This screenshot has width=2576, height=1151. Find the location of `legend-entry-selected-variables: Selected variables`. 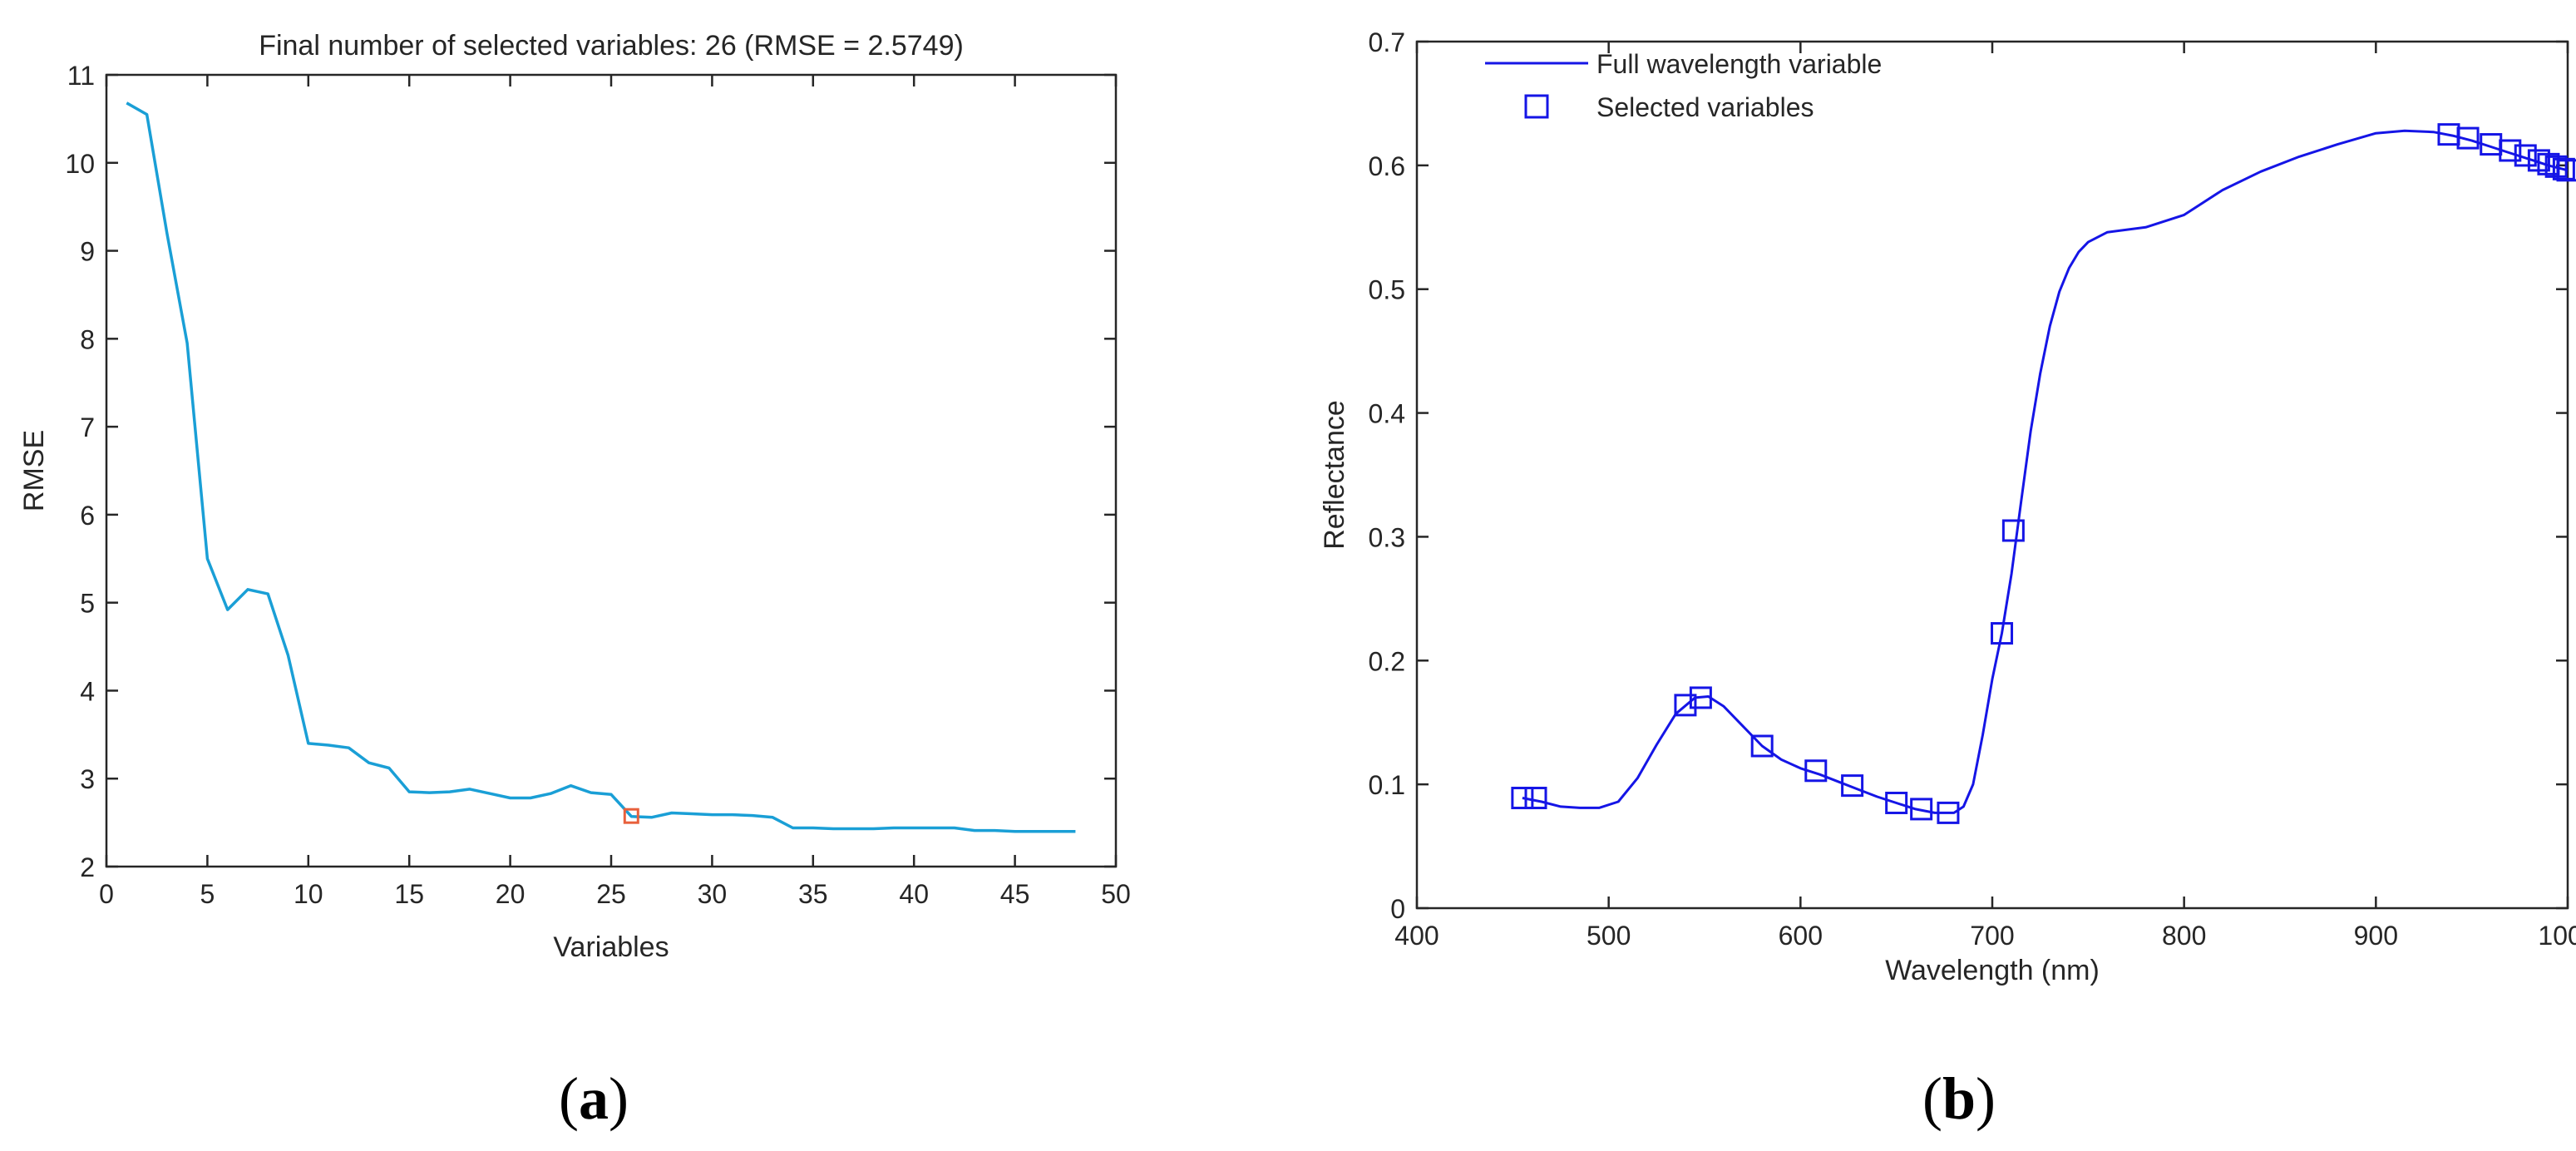

legend-entry-selected-variables: Selected variables is located at coordinates (1705, 107).